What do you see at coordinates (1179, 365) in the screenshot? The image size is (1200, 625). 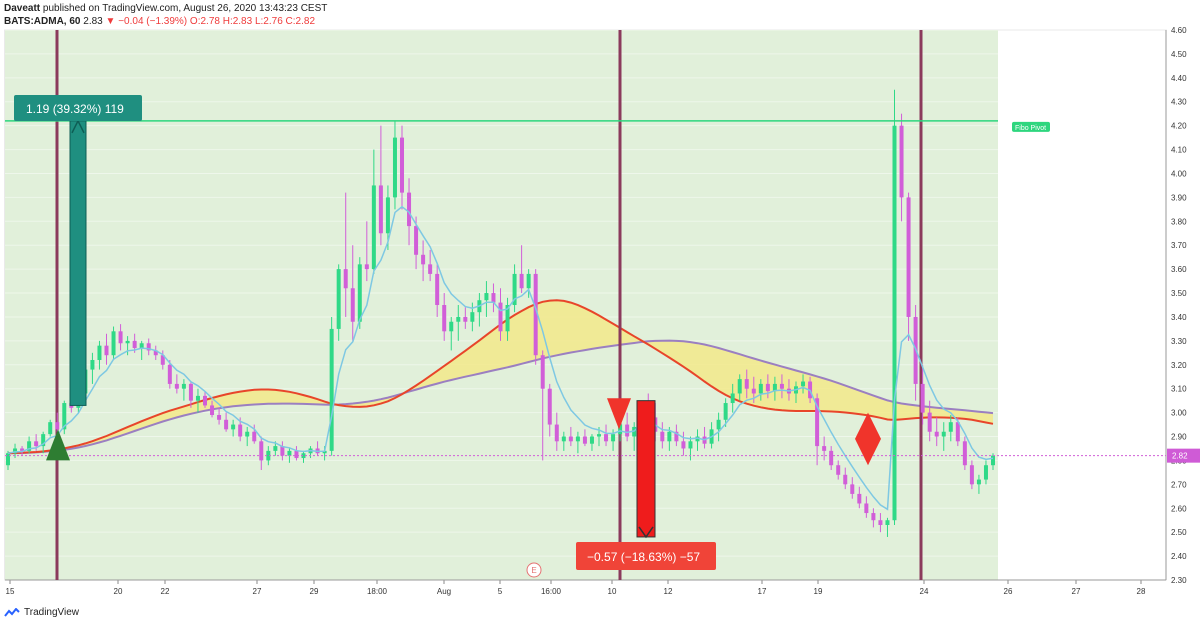 I see `y-tick-label: 3.20` at bounding box center [1179, 365].